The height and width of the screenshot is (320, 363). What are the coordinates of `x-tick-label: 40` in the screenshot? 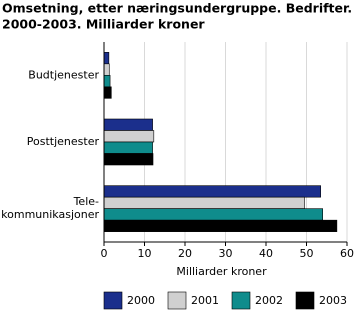 It's located at (266, 253).